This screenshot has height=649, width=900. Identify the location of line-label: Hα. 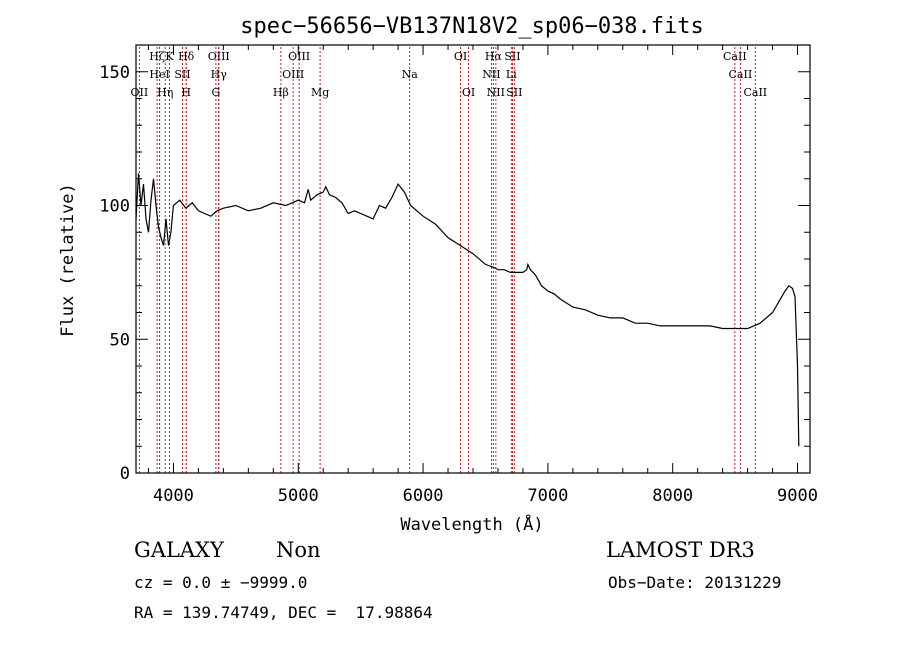
(494, 56).